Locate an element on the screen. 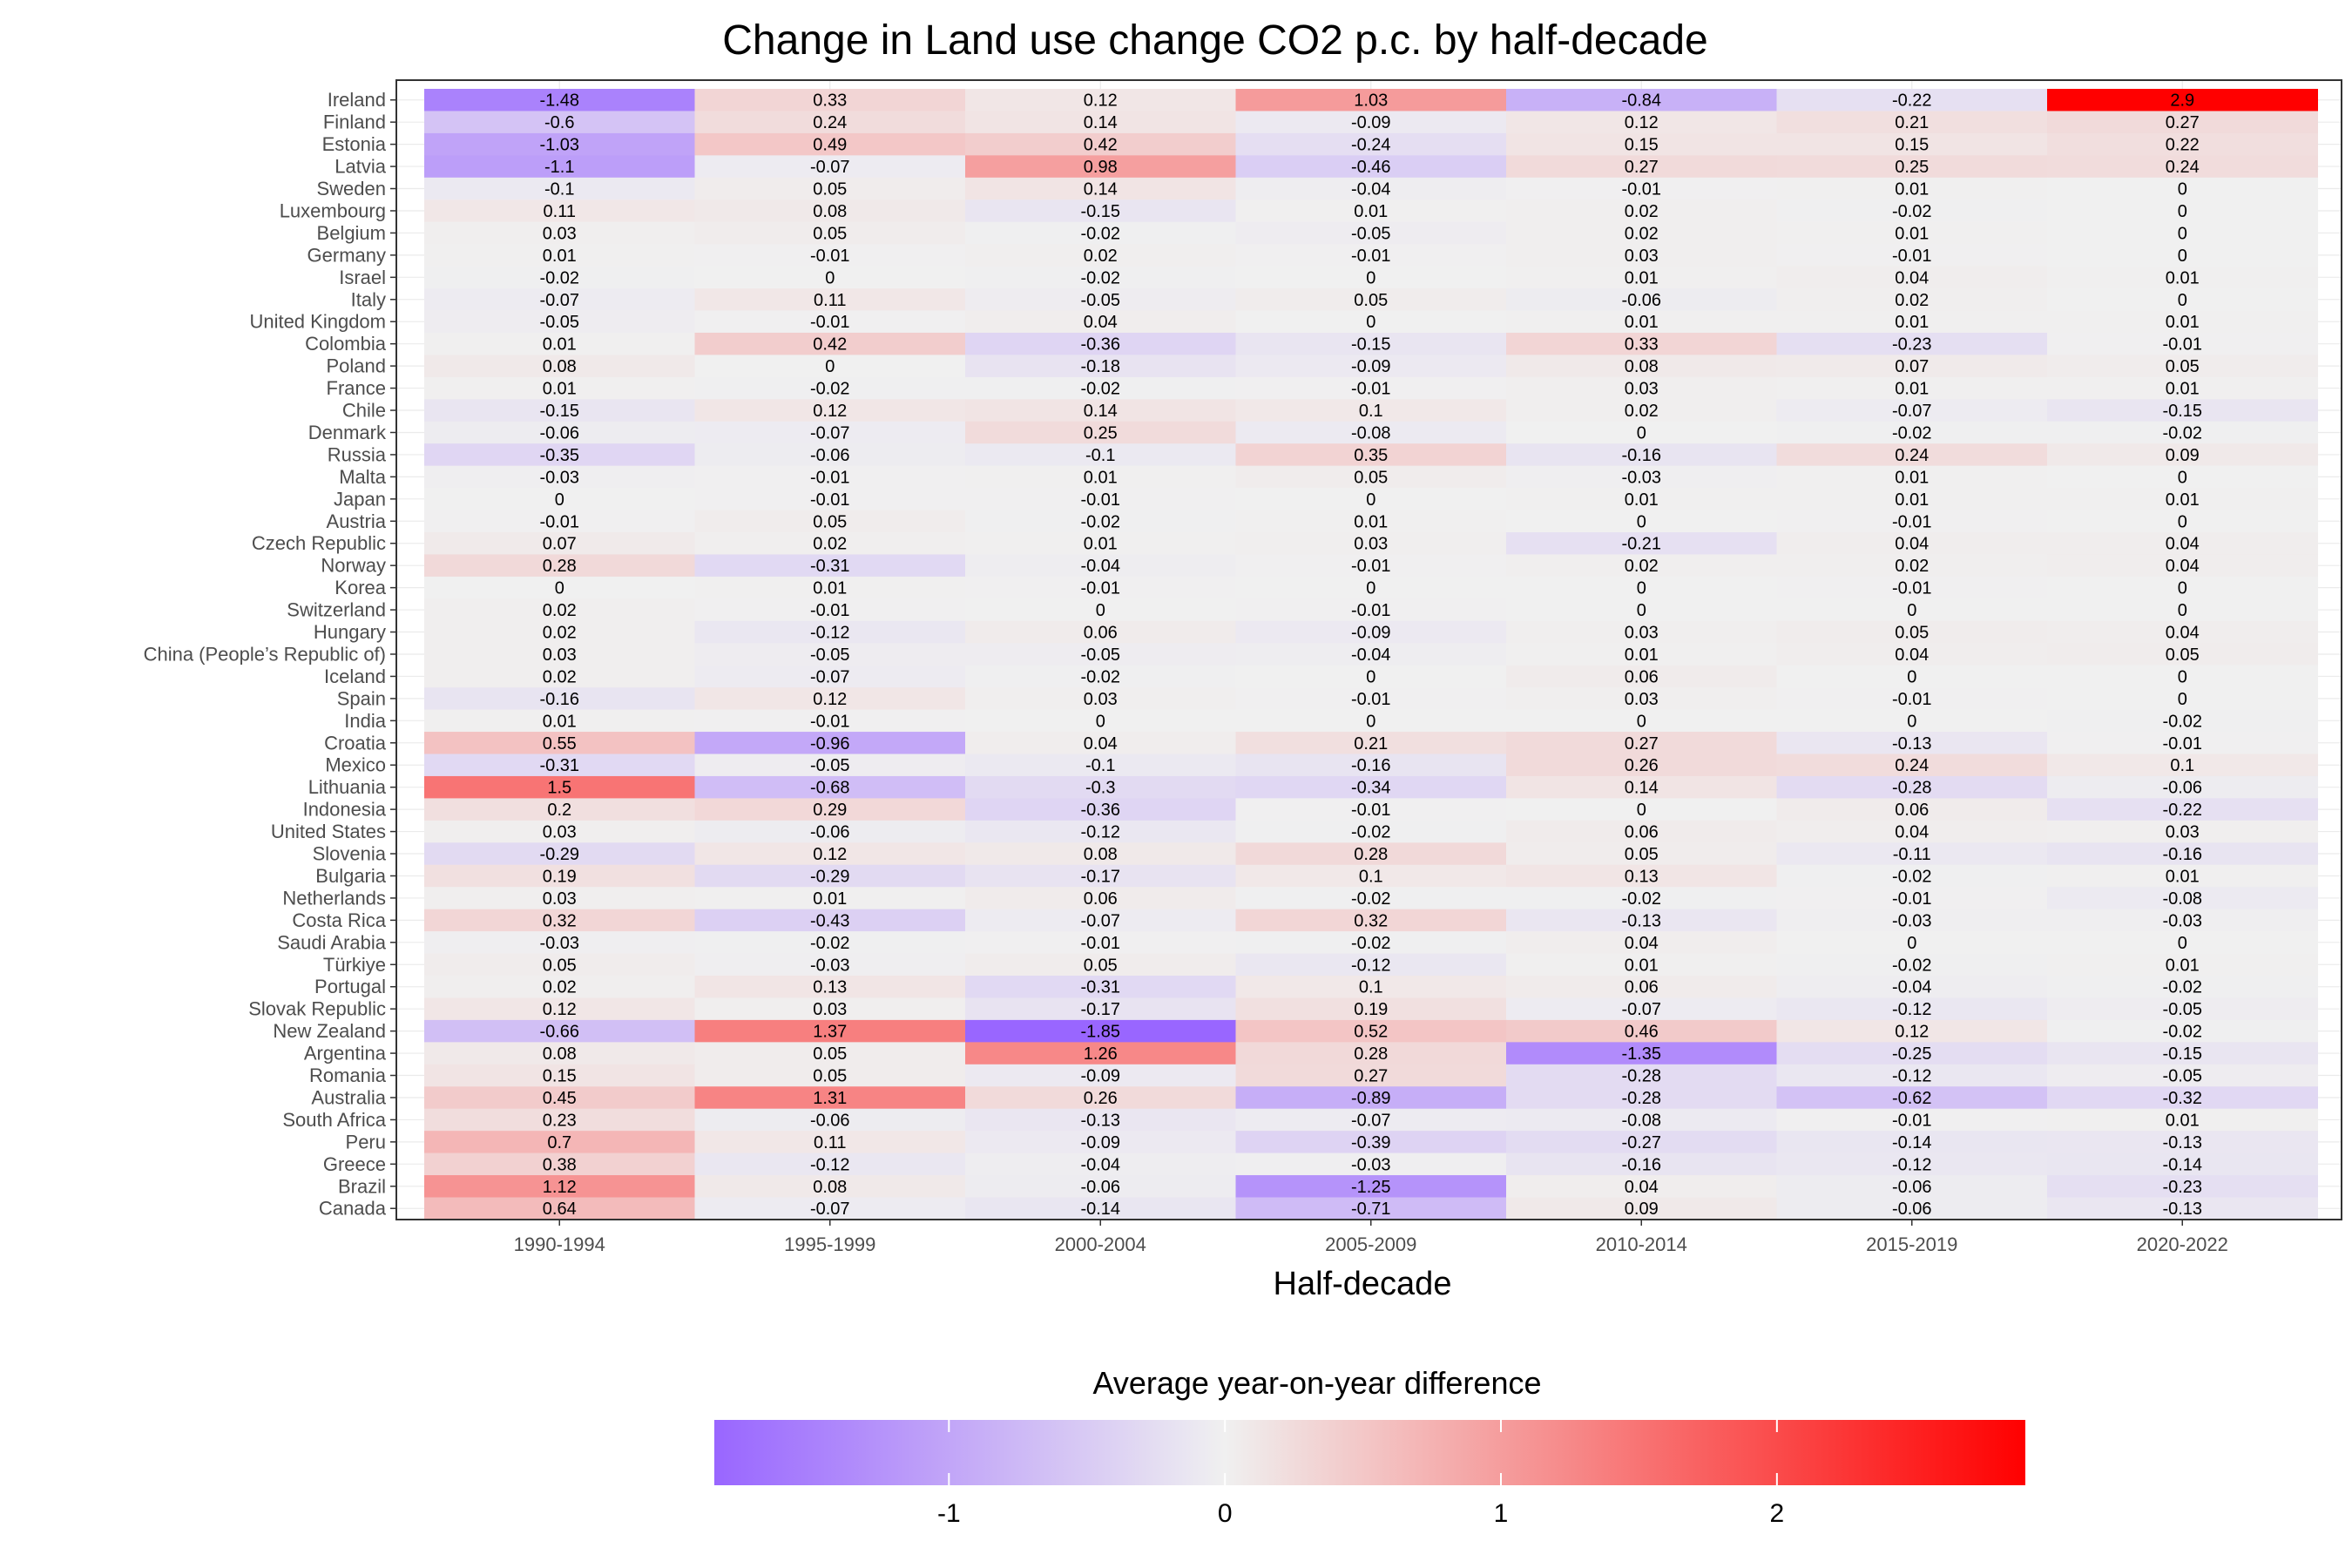 Image resolution: width=2352 pixels, height=1568 pixels. cell-value-label: -0.46 is located at coordinates (1371, 167).